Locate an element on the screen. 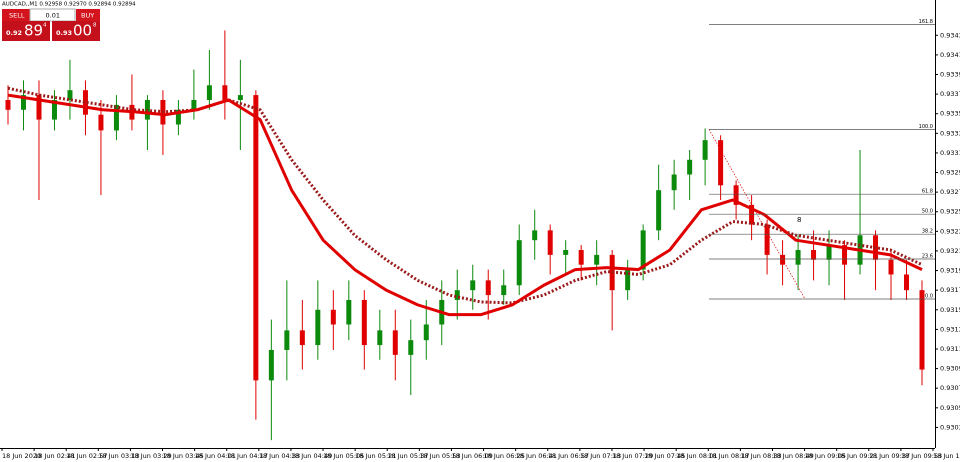 This screenshot has width=960, height=462. y-tick-label: 0.93195 is located at coordinates (950, 271).